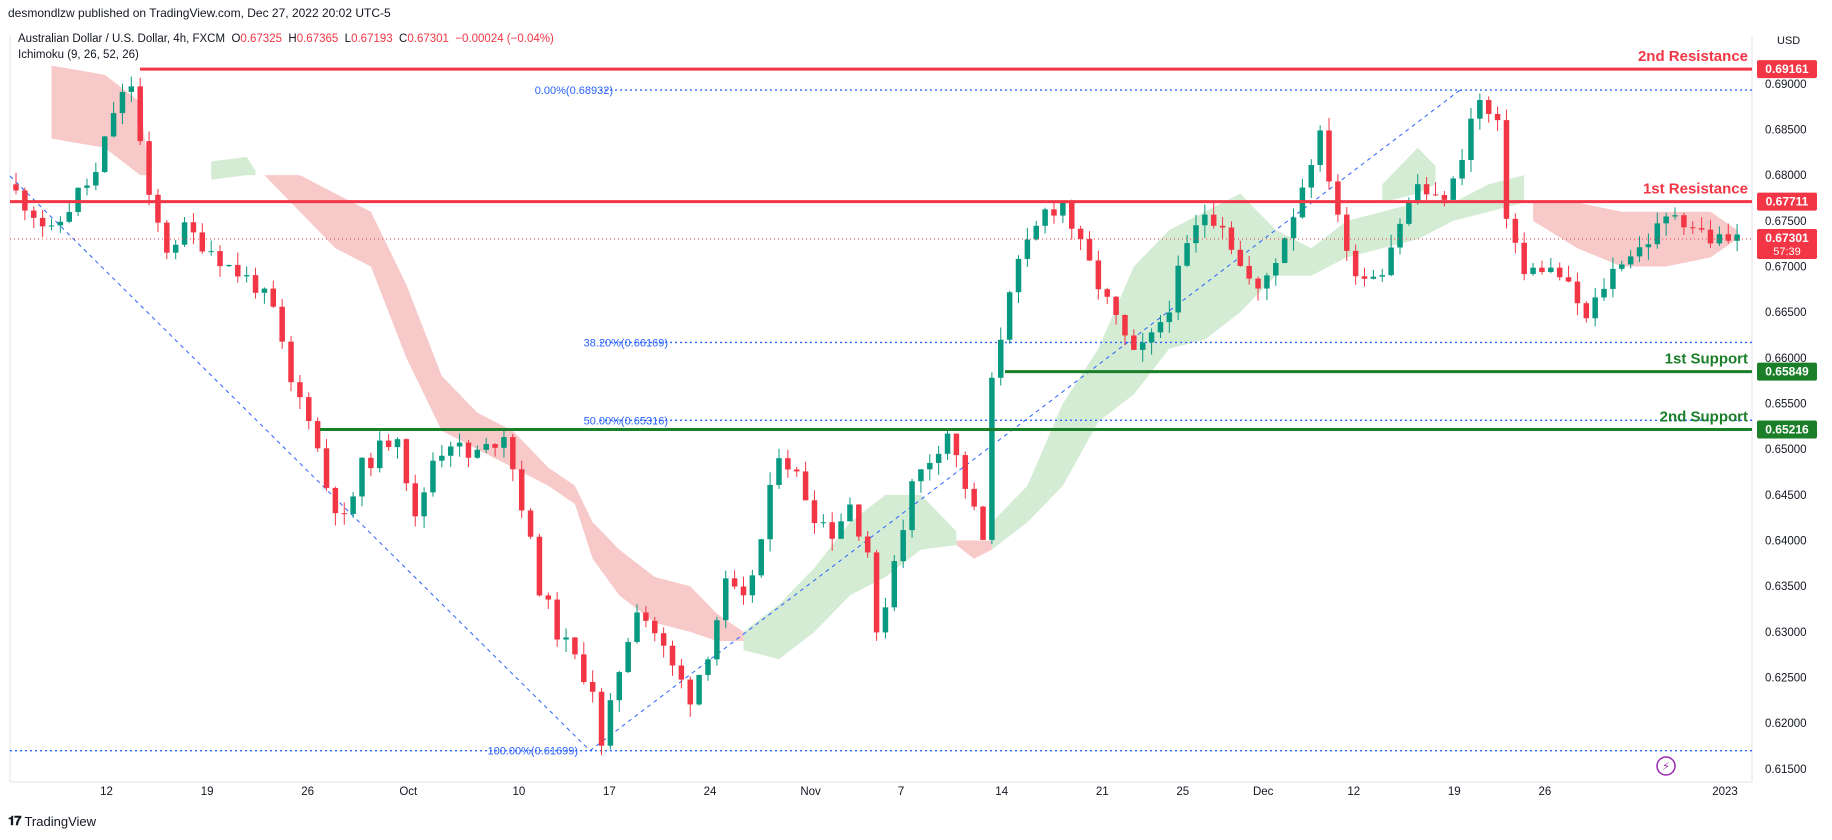 This screenshot has width=1832, height=840. What do you see at coordinates (1706, 359) in the screenshot?
I see `level-label: 1st Support` at bounding box center [1706, 359].